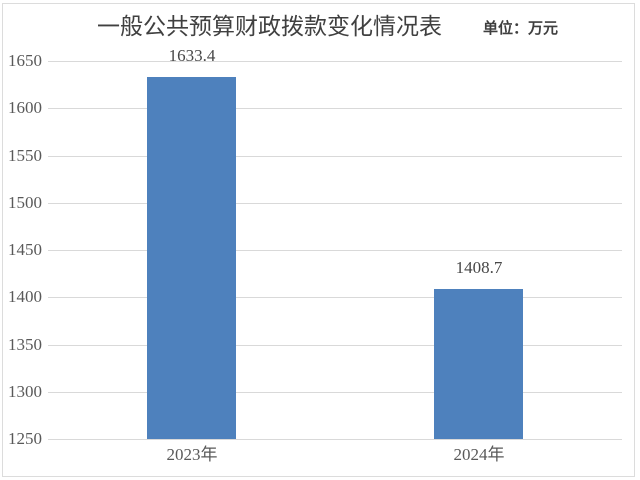 The width and height of the screenshot is (640, 480). What do you see at coordinates (25, 107) in the screenshot?
I see `y-tick-label: 1600` at bounding box center [25, 107].